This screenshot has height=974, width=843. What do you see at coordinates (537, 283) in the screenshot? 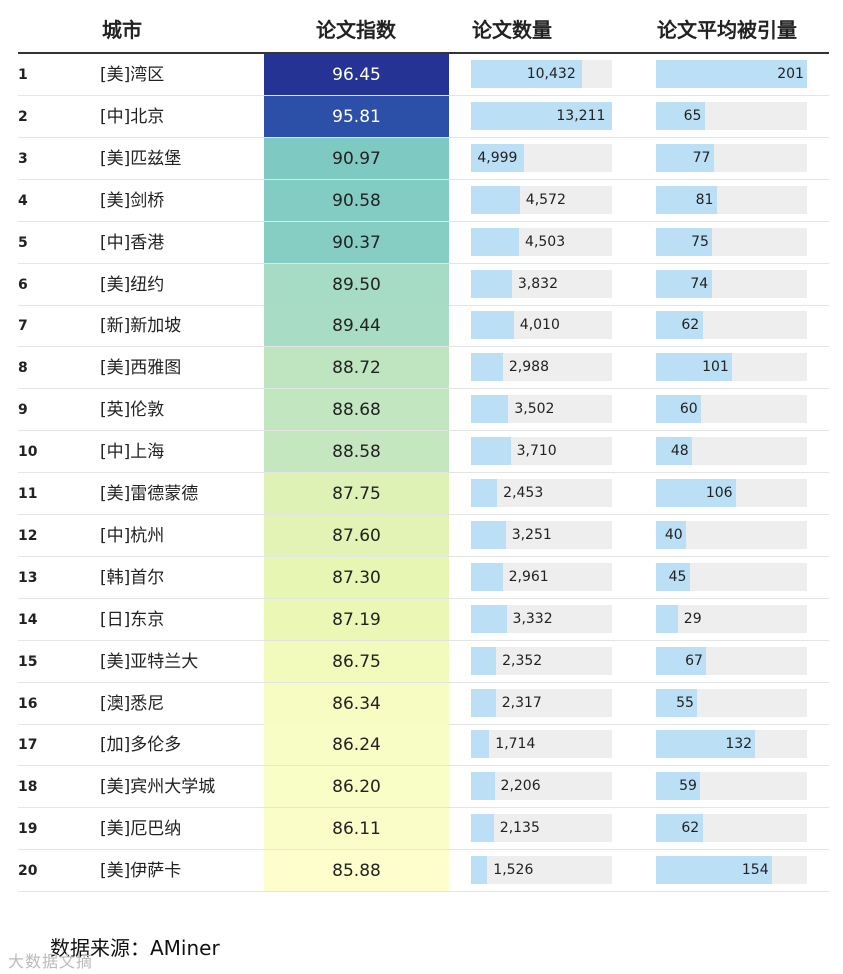
I see `paper-count-label: 3,832` at bounding box center [537, 283].